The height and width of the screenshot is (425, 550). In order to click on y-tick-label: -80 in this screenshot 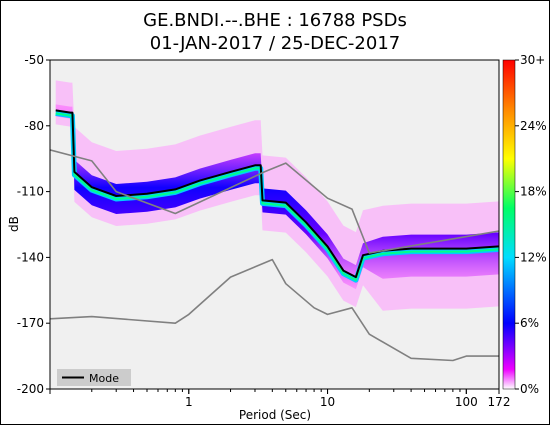, I will do `click(34, 126)`.